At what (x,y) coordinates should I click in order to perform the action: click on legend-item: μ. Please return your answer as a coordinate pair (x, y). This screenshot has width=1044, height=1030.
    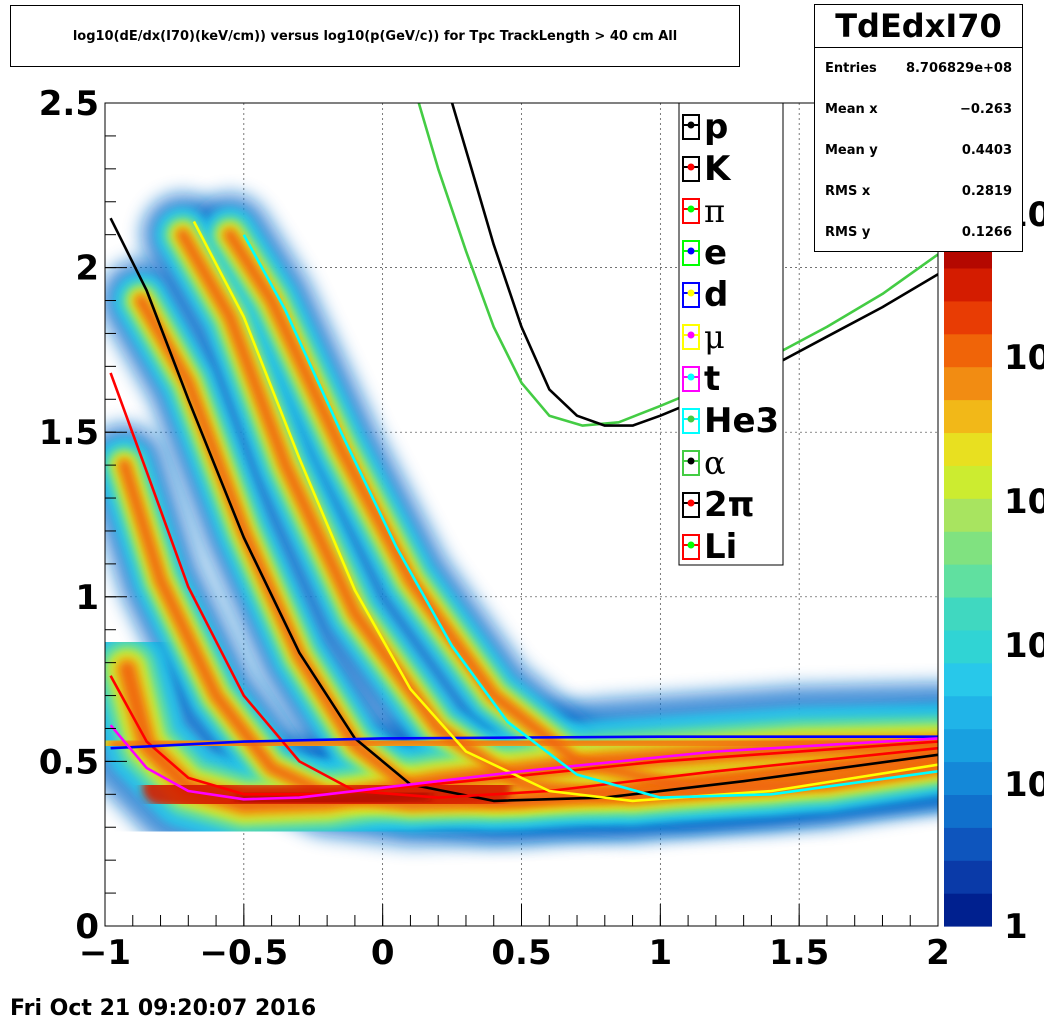
    Looking at the image, I should click on (703, 337).